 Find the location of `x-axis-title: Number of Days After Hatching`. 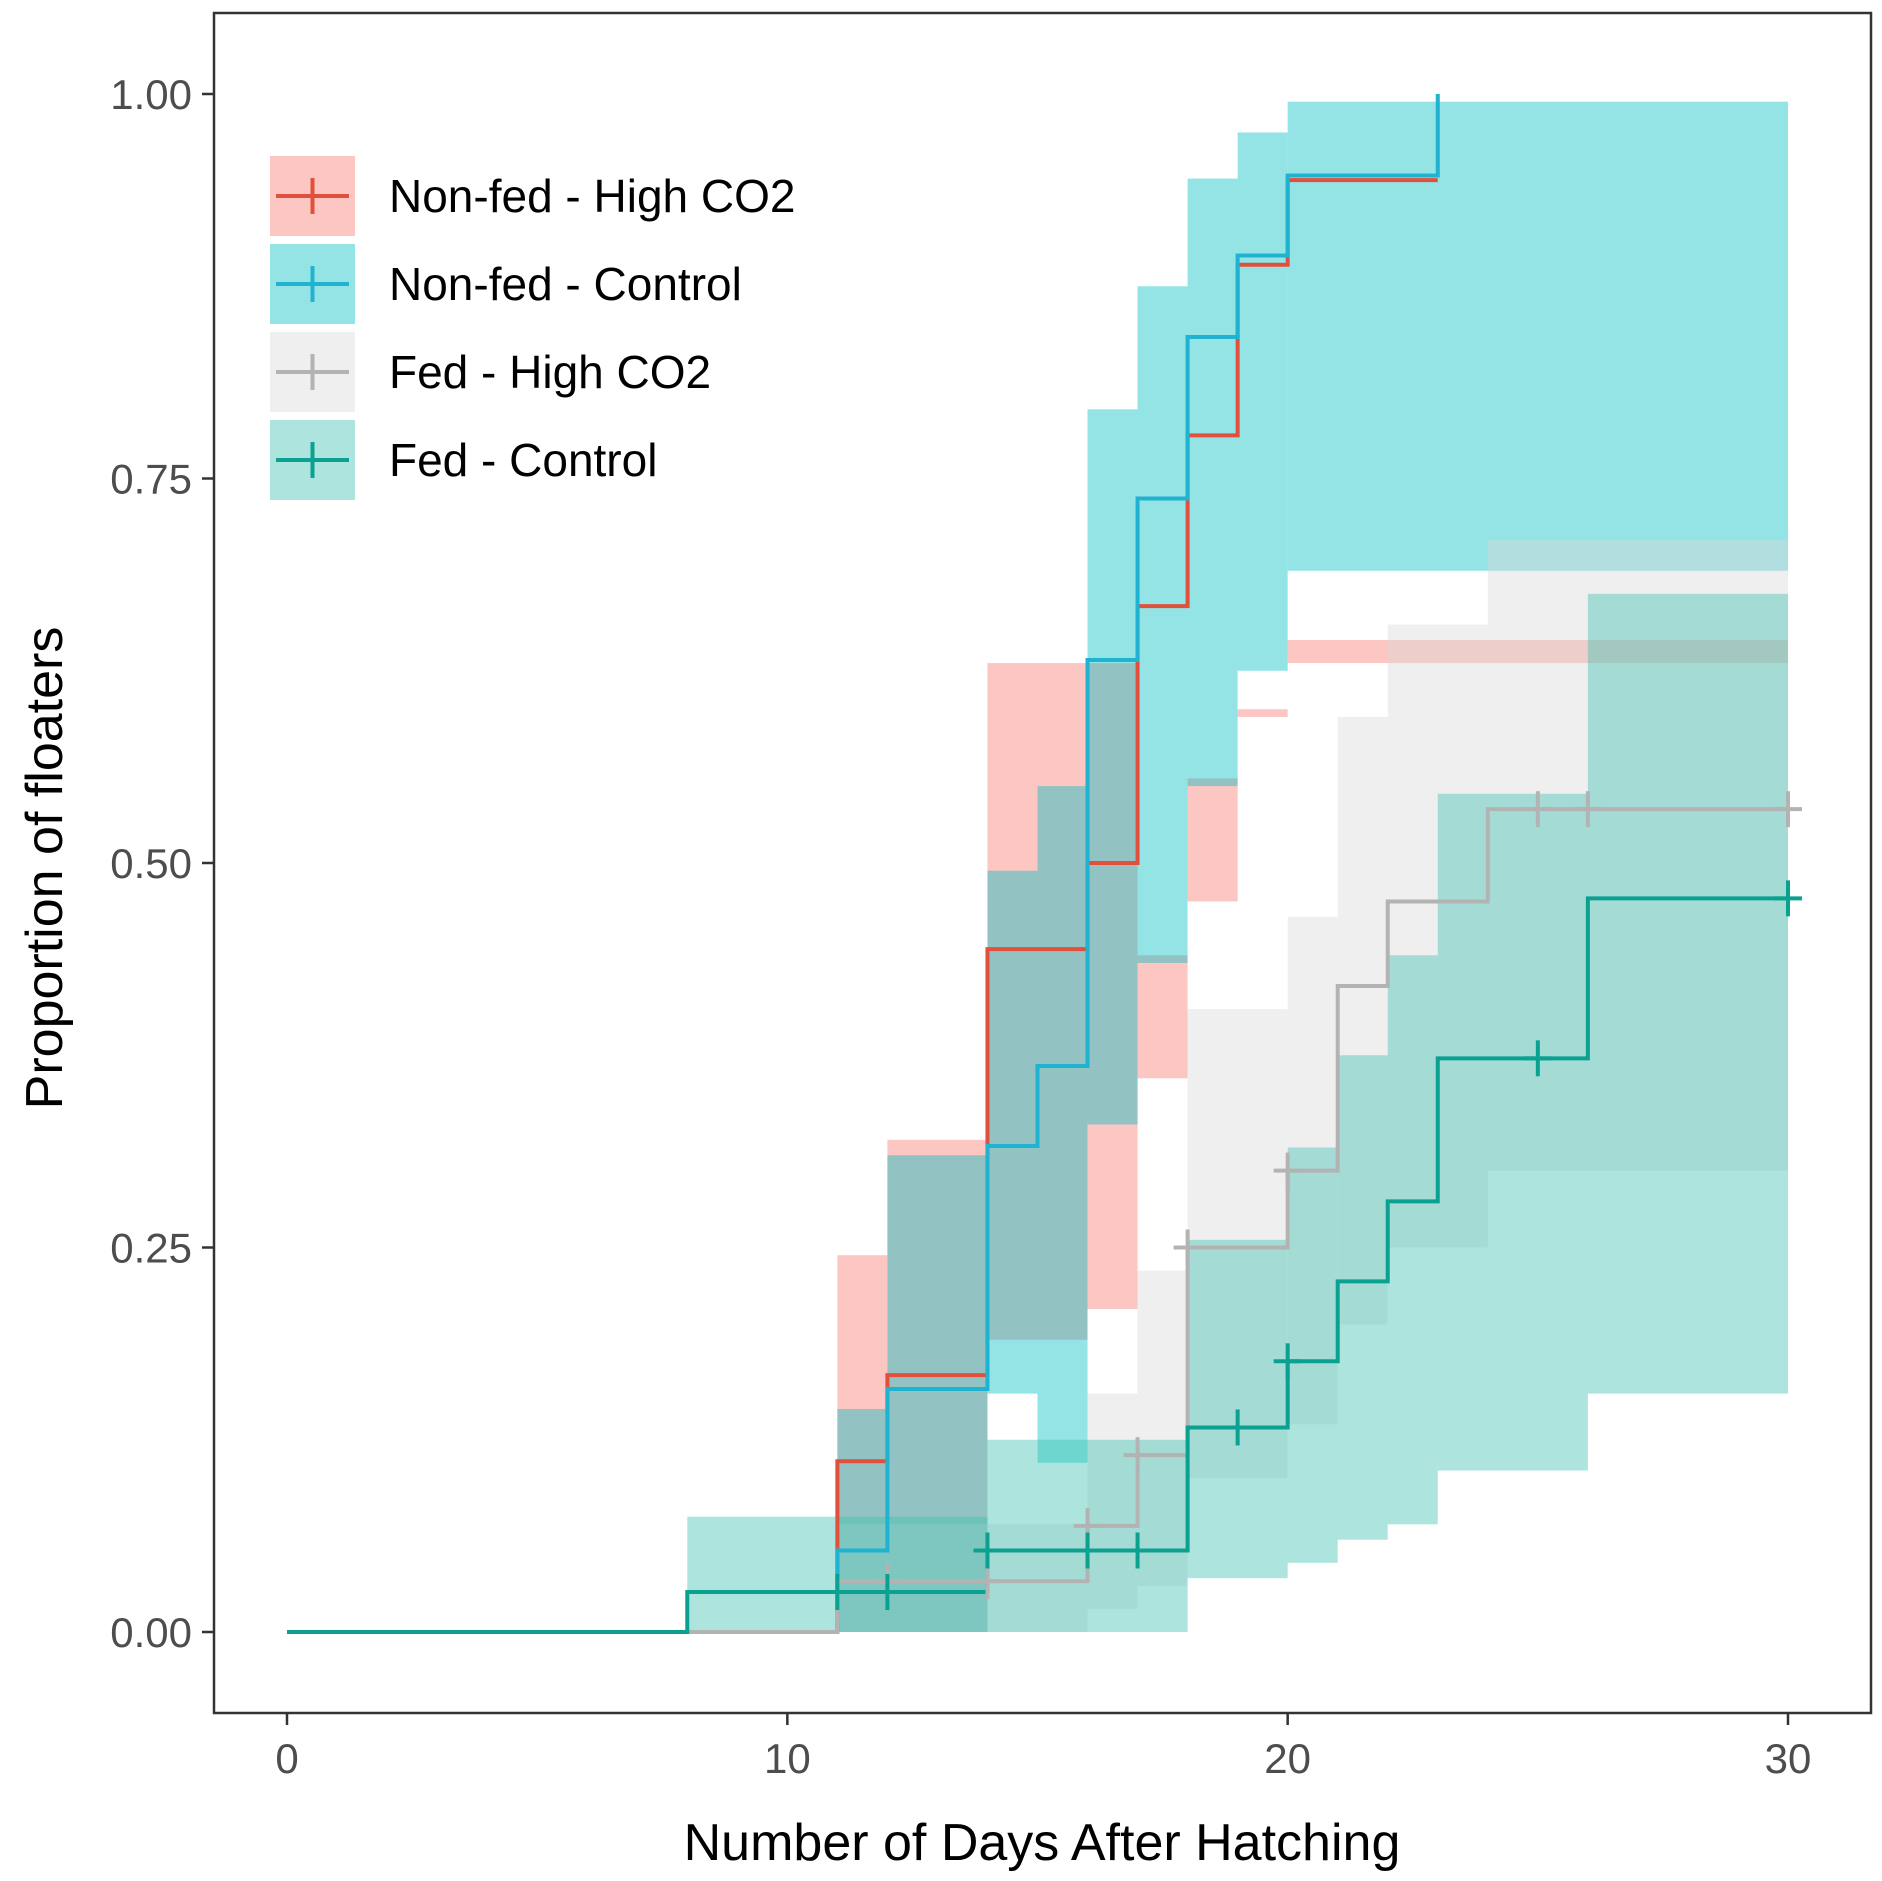

x-axis-title: Number of Days After Hatching is located at coordinates (1042, 1843).